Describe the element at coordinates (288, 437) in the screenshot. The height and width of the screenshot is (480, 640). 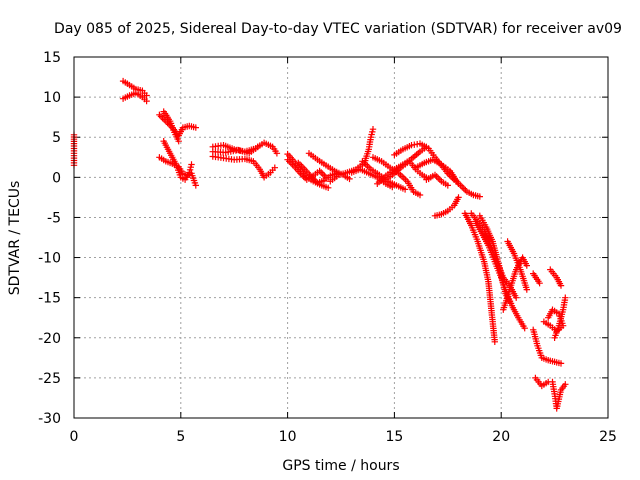
I see `x-tick-label: 10` at that location.